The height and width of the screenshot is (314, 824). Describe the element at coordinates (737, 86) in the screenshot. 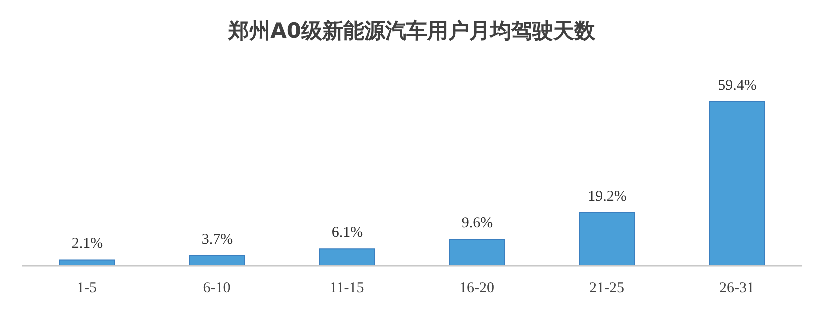

I see `data-label: 59.4%` at that location.